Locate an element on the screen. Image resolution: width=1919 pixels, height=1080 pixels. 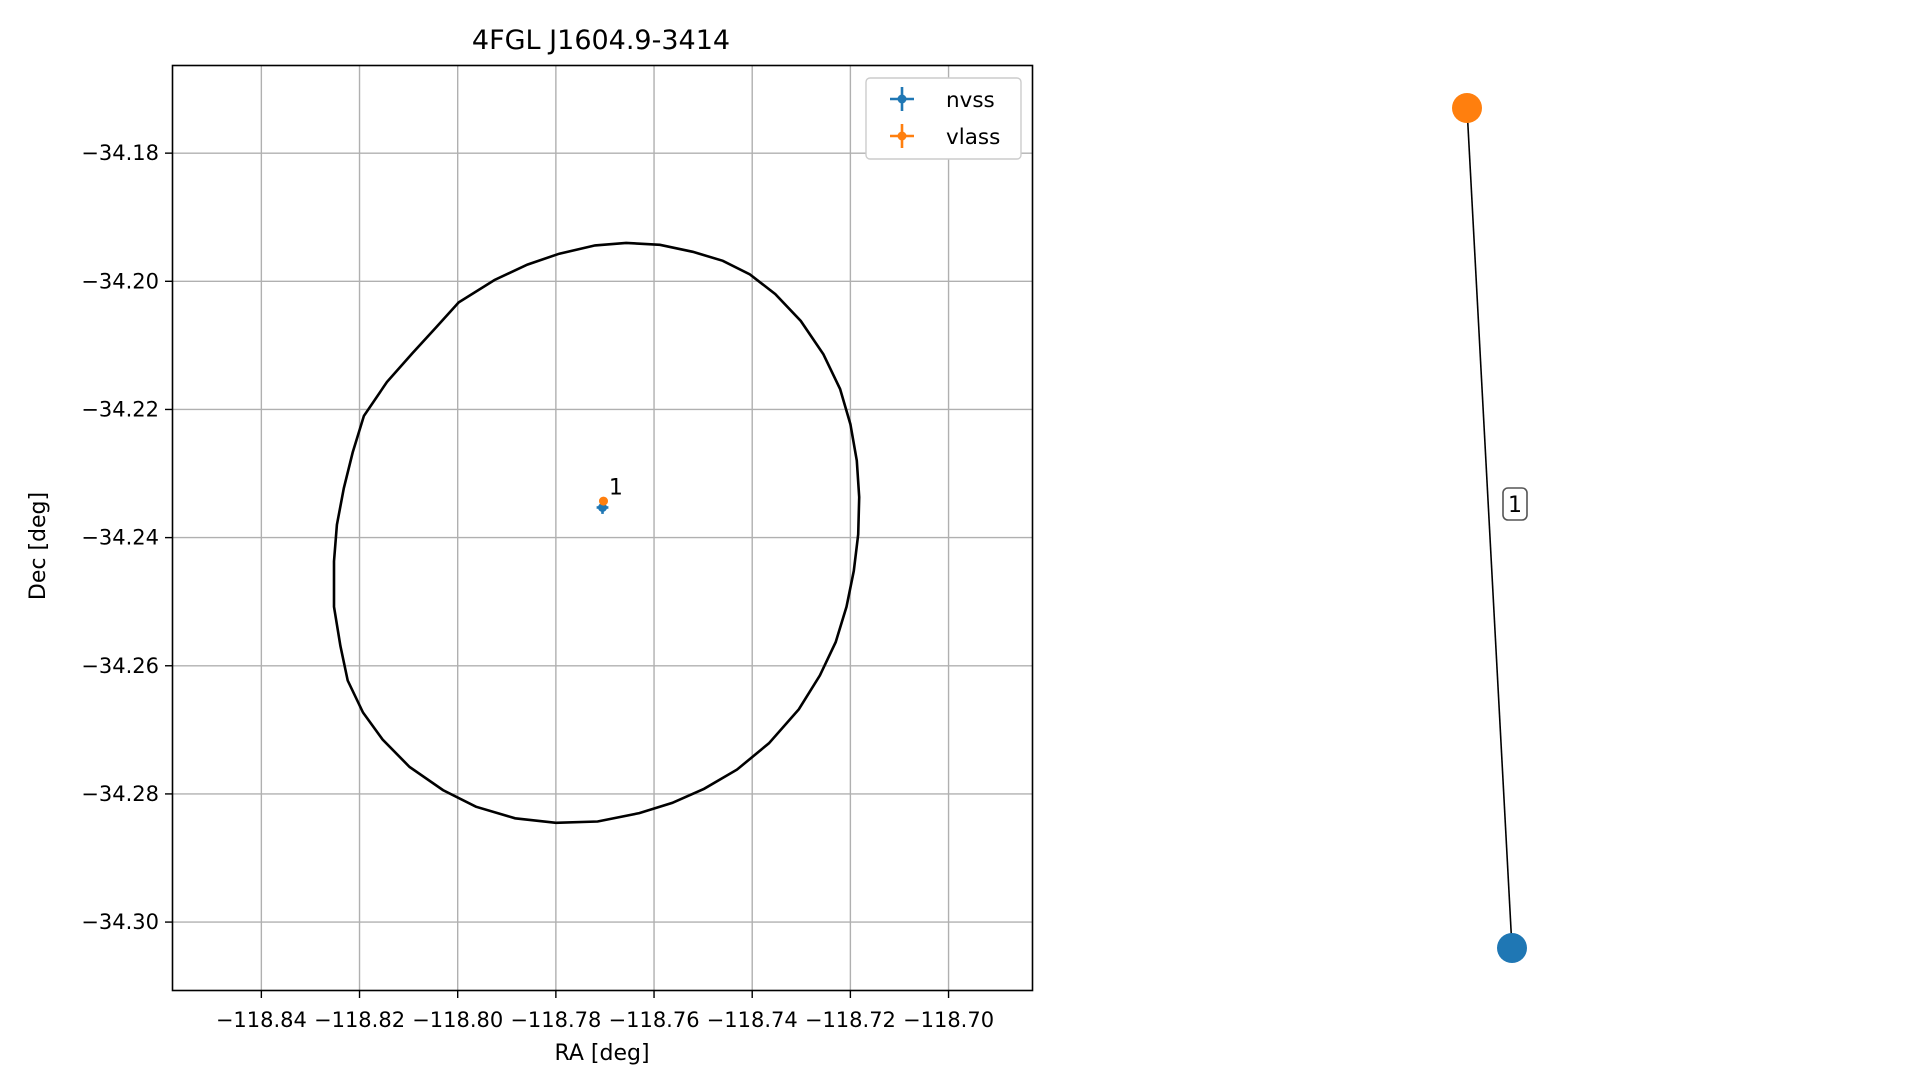
x-tick-label: −118.70 is located at coordinates (948, 1020).